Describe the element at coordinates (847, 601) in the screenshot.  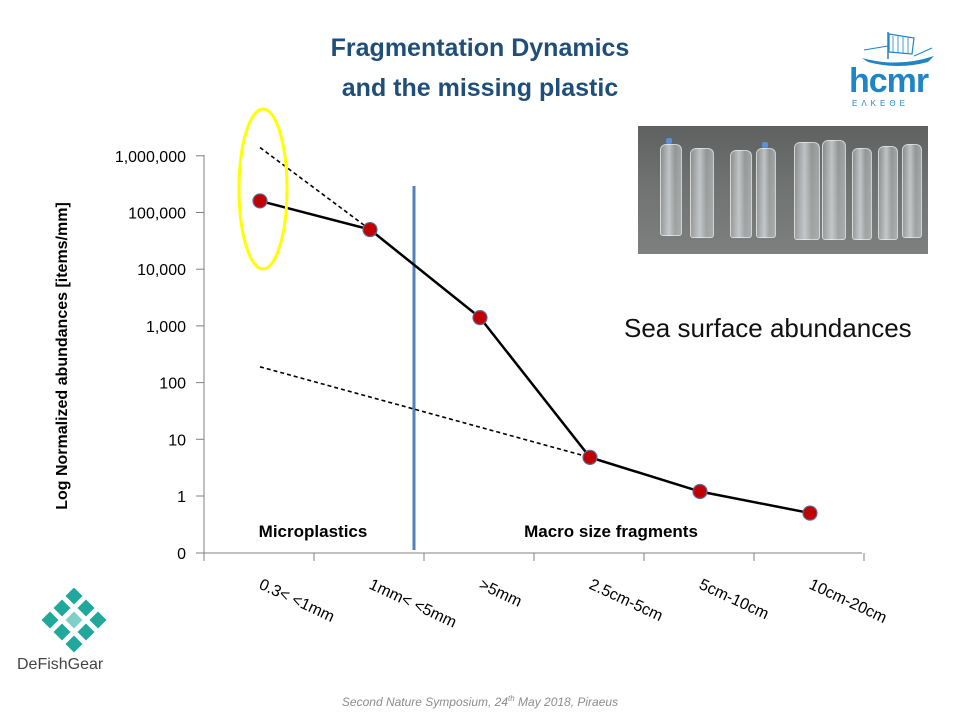
I see `x-tick-label: 10cm-20cm` at that location.